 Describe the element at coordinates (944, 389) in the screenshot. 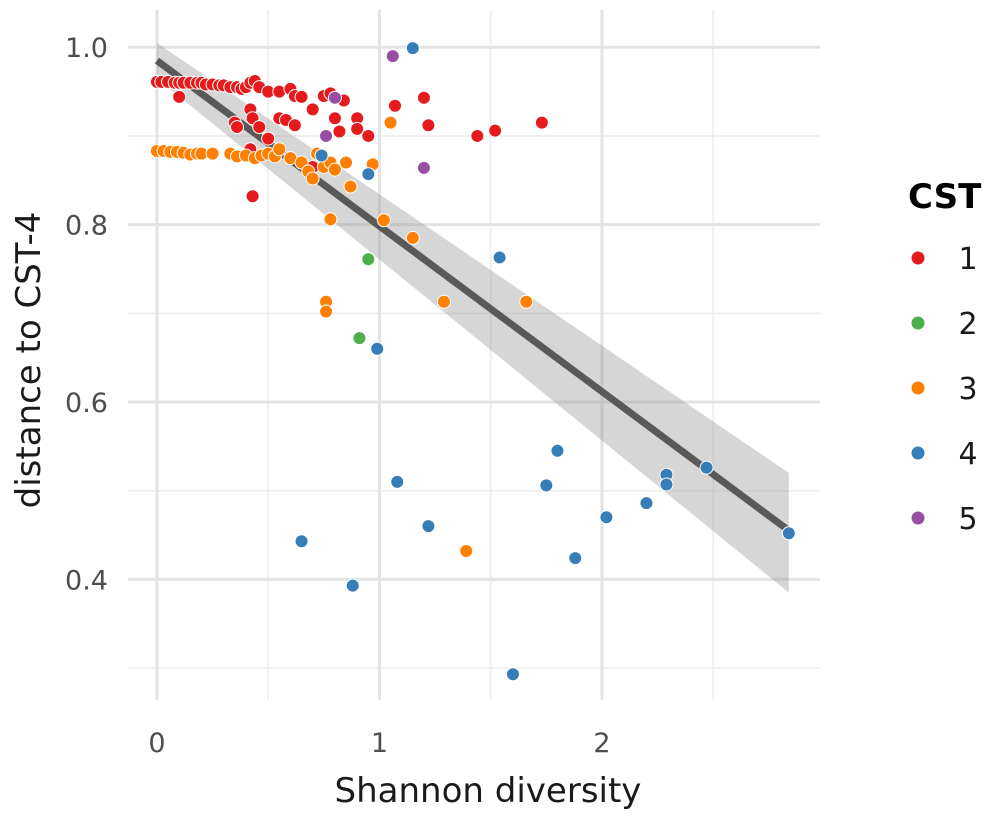

I see `legend: 1 2 3 4 5` at that location.